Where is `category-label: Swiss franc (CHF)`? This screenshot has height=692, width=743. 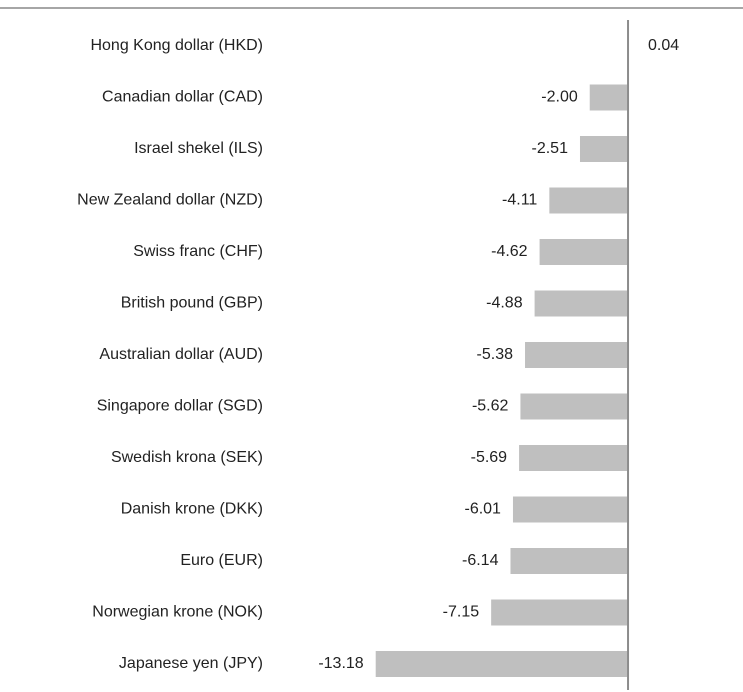
category-label: Swiss franc (CHF) is located at coordinates (198, 251).